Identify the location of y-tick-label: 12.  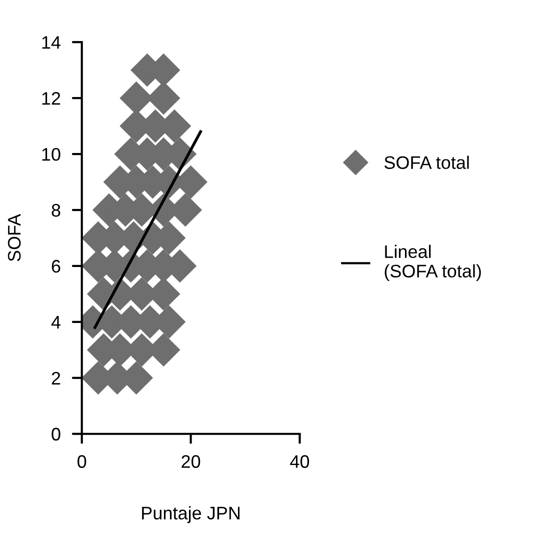
(51, 98).